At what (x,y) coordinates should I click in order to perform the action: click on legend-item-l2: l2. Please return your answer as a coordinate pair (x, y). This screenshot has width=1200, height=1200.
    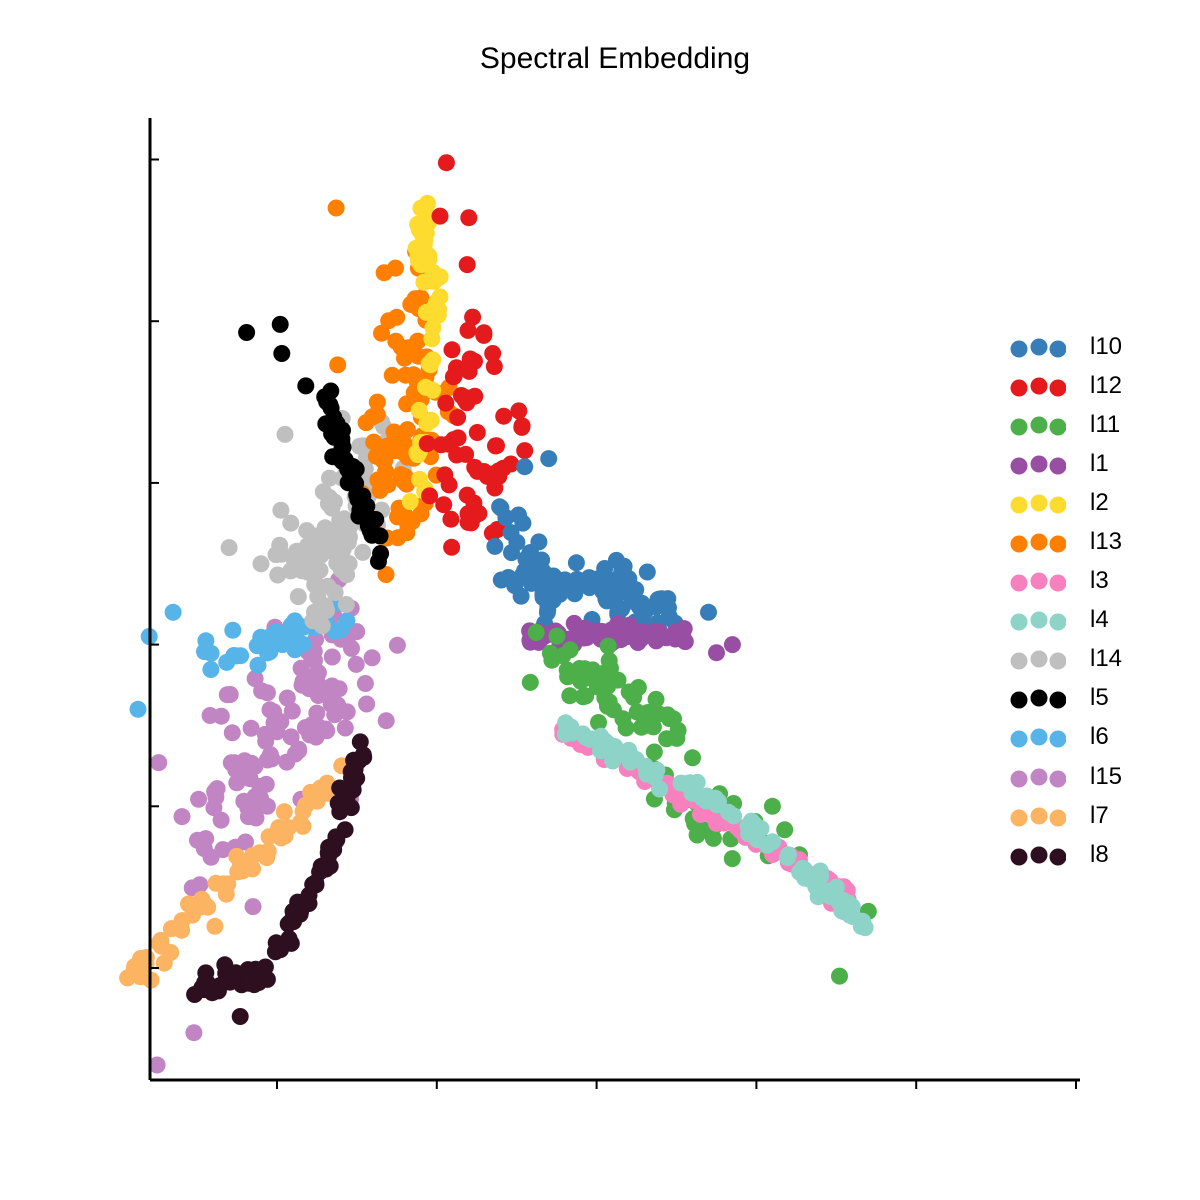
    Looking at the image, I should click on (1066, 502).